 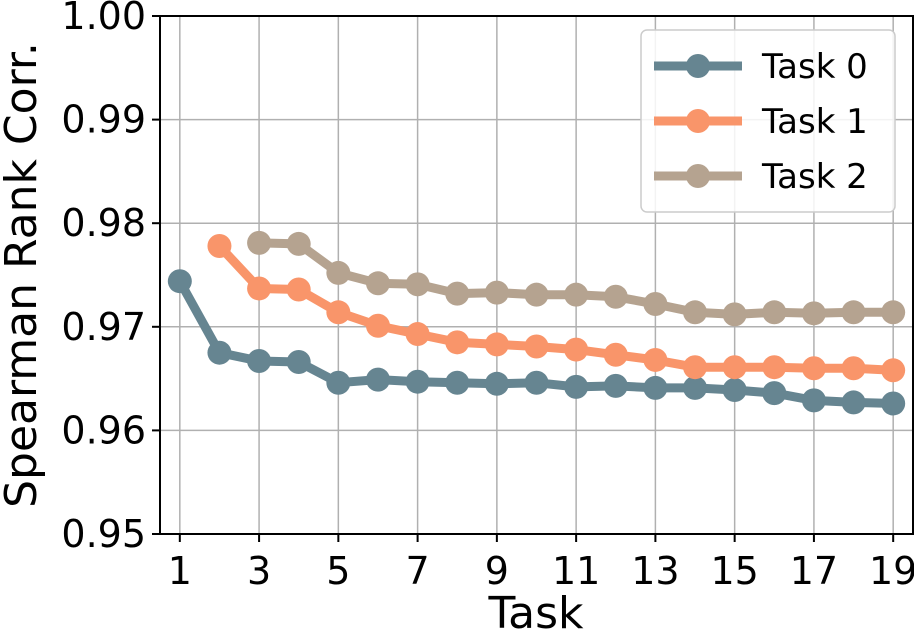 I want to click on legend-label: Task 2, so click(x=814, y=177).